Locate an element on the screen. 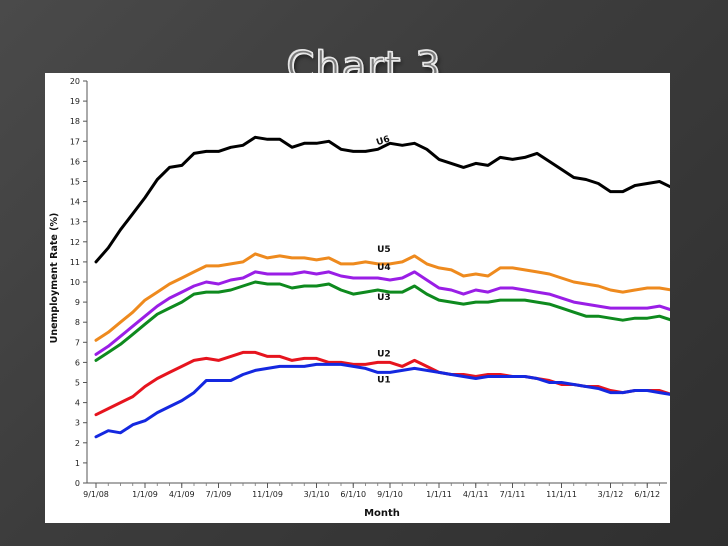 Image resolution: width=728 pixels, height=546 pixels. series-line-u4 is located at coordinates (384, 313).